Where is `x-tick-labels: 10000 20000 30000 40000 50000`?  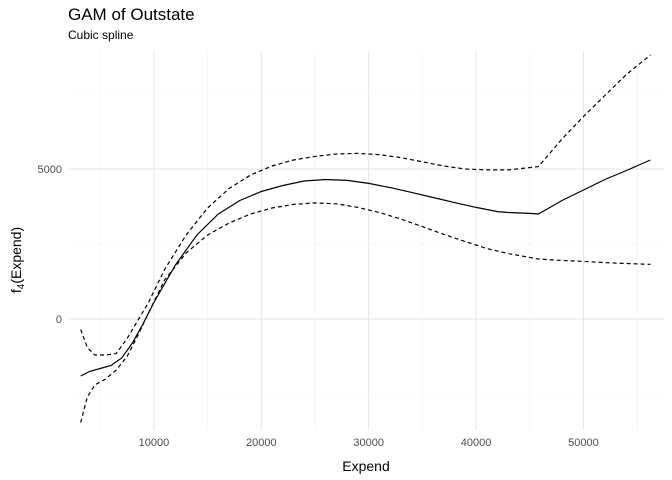
x-tick-labels: 10000 20000 30000 40000 50000 is located at coordinates (369, 443).